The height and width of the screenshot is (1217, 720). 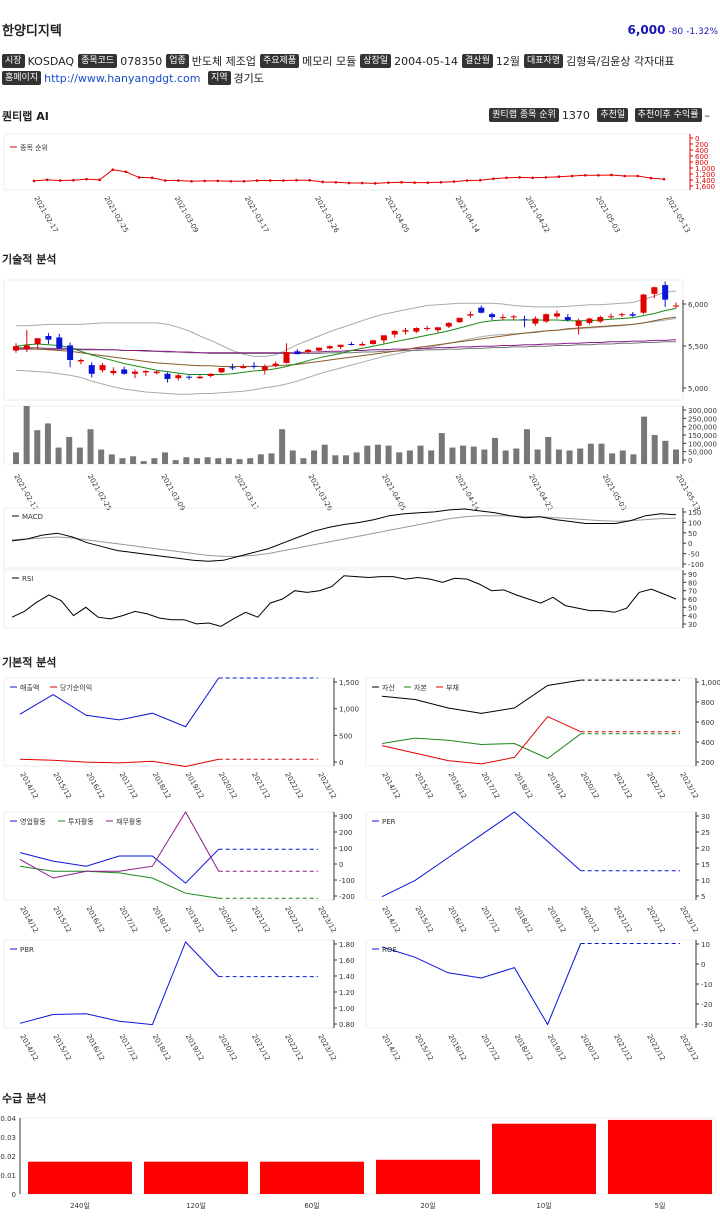 I want to click on section-supply: 수급 분석, so click(x=24, y=1098).